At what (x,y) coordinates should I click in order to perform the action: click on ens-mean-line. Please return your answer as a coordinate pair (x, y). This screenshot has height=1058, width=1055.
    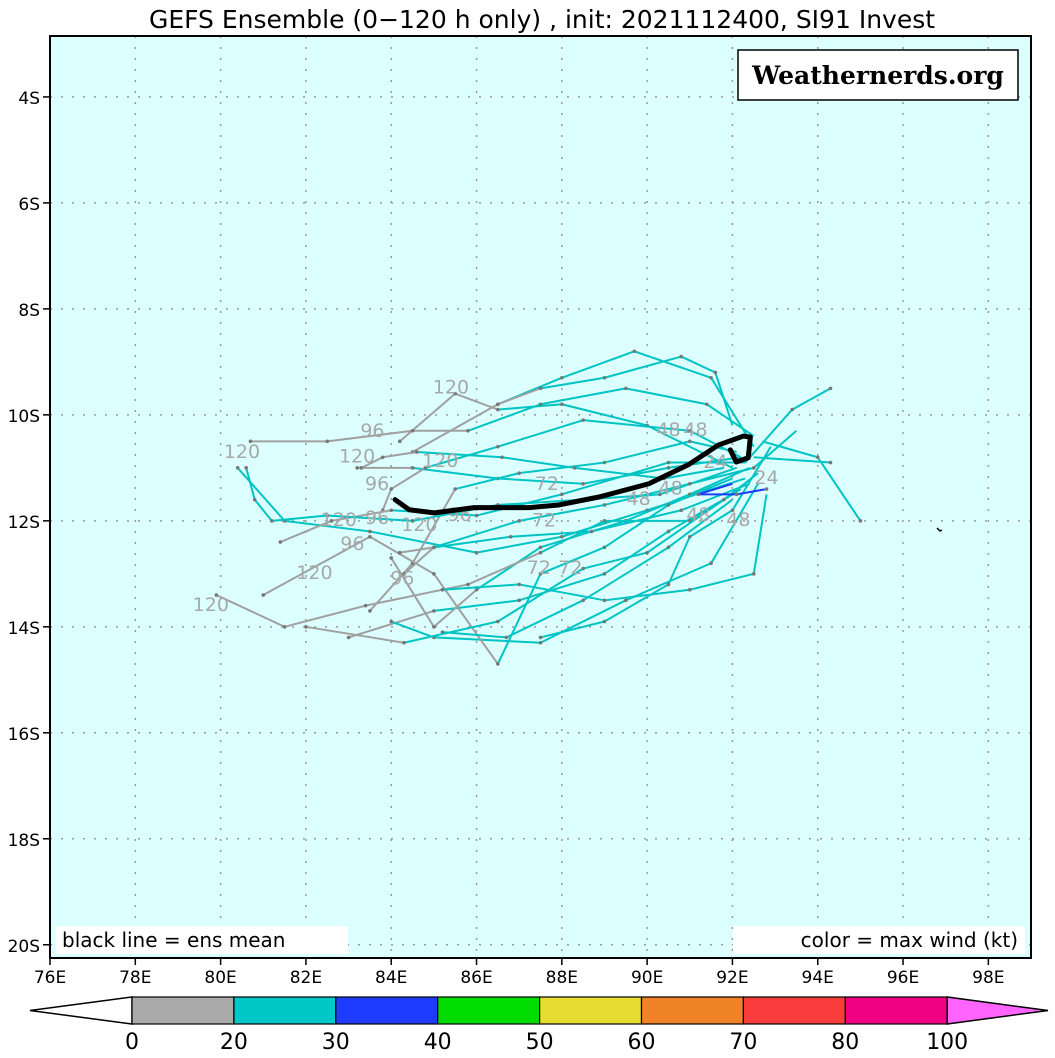
    Looking at the image, I should click on (572, 474).